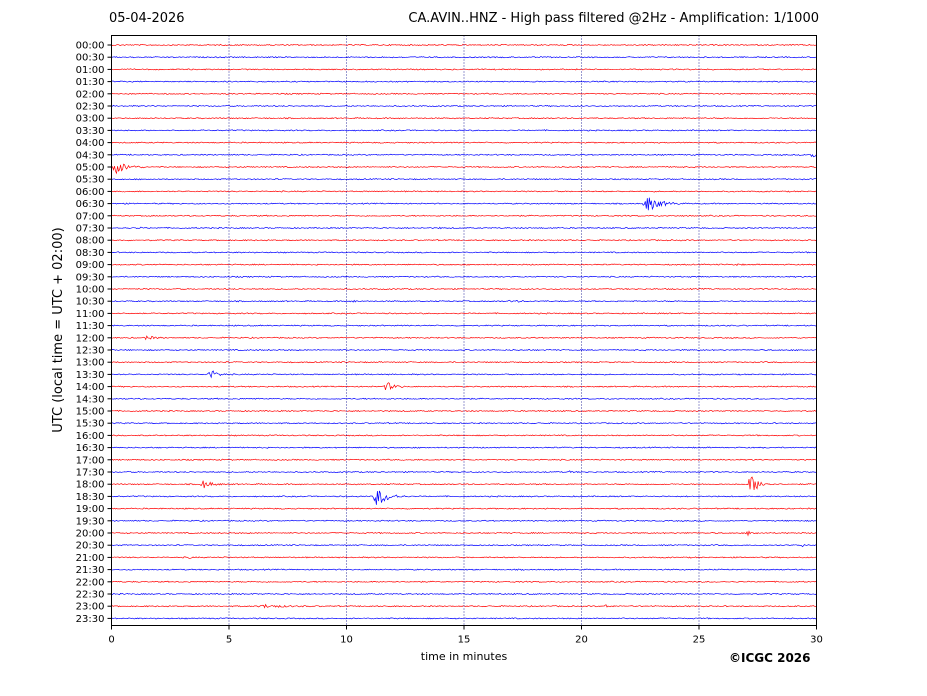  I want to click on y-tick-label: 23:00, so click(90, 607).